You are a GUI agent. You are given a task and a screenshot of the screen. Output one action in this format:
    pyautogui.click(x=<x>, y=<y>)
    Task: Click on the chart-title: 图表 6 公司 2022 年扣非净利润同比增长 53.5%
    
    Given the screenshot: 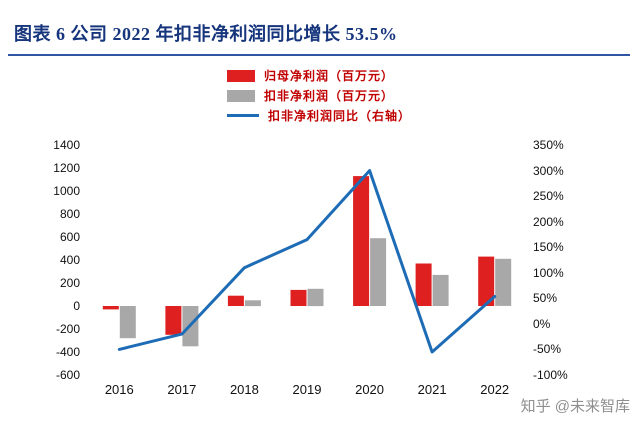 What is the action you would take?
    pyautogui.click(x=206, y=34)
    